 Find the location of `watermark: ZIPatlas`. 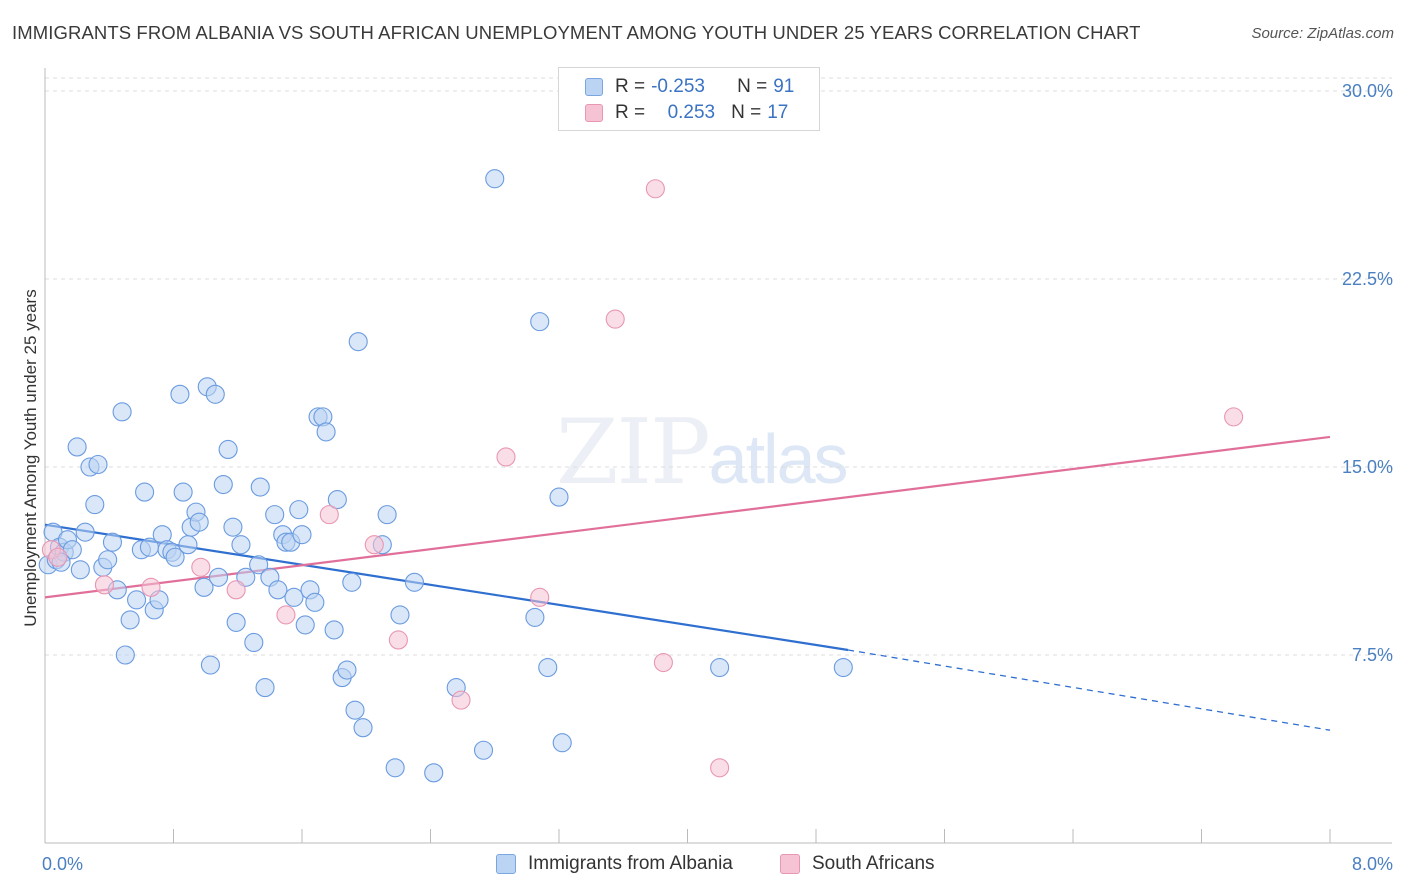

watermark: ZIPatlas is located at coordinates (702, 452).